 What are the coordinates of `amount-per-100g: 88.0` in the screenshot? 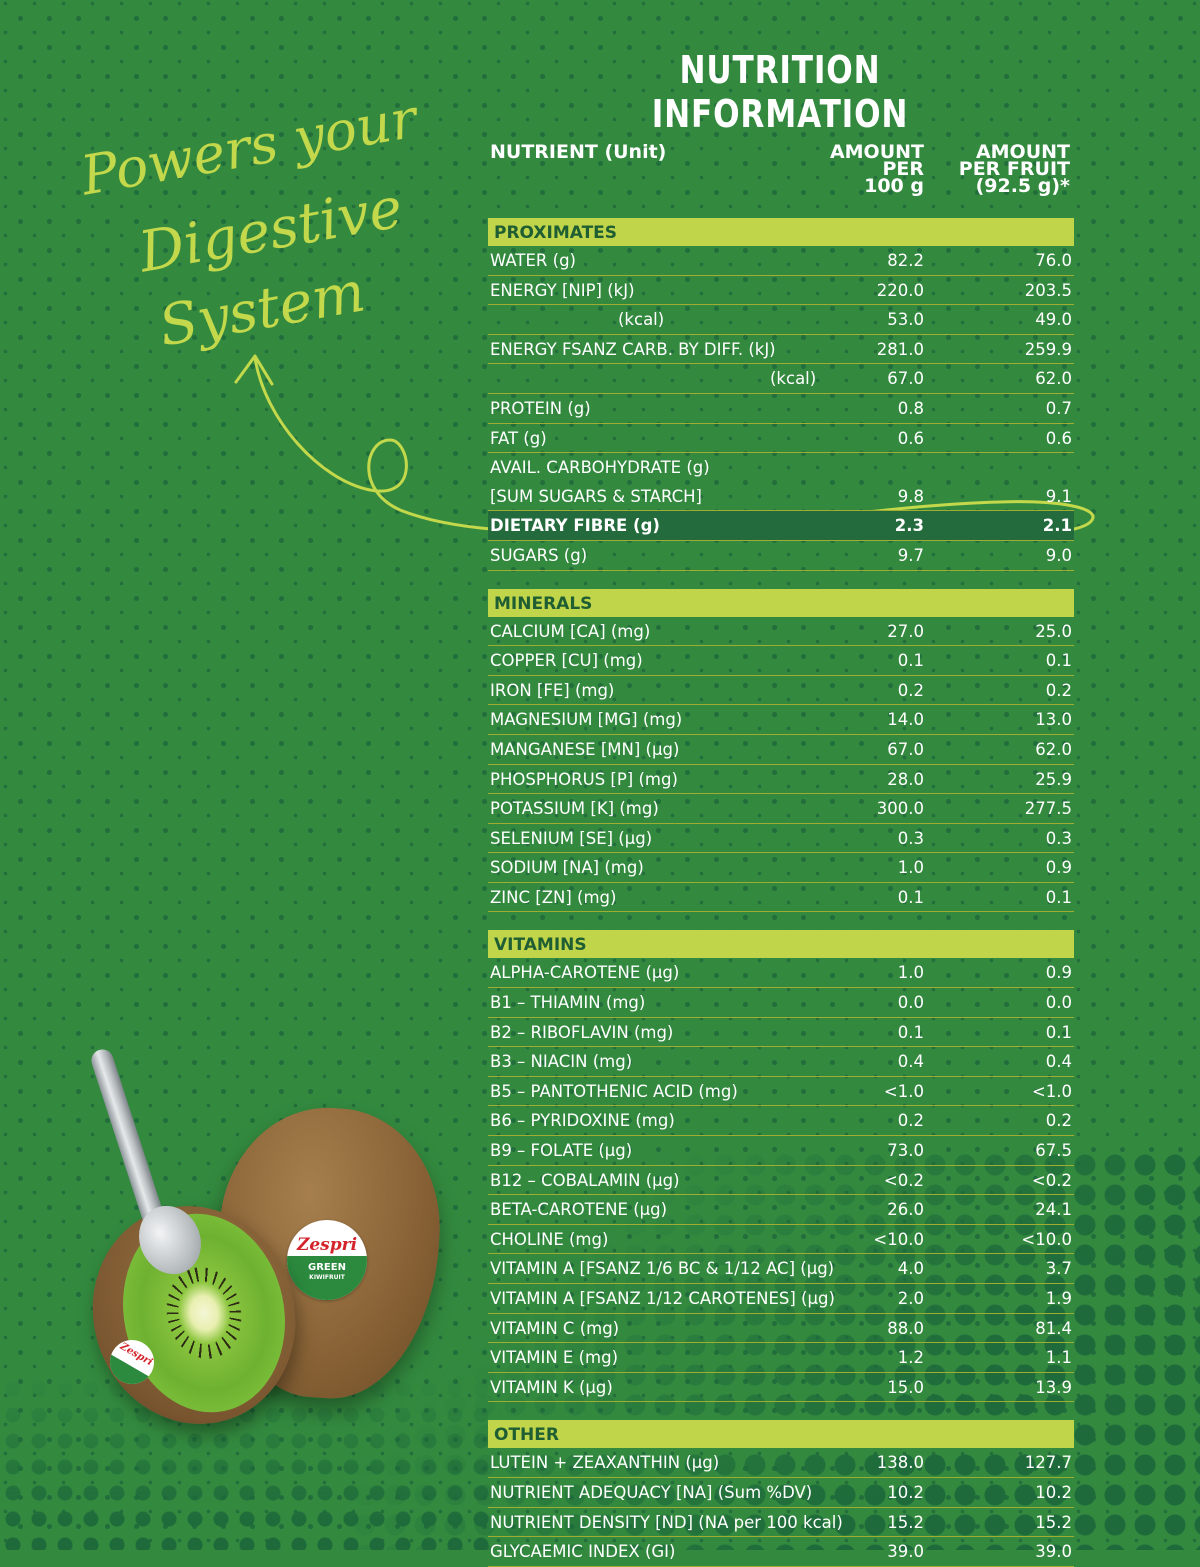 It's located at (905, 1328).